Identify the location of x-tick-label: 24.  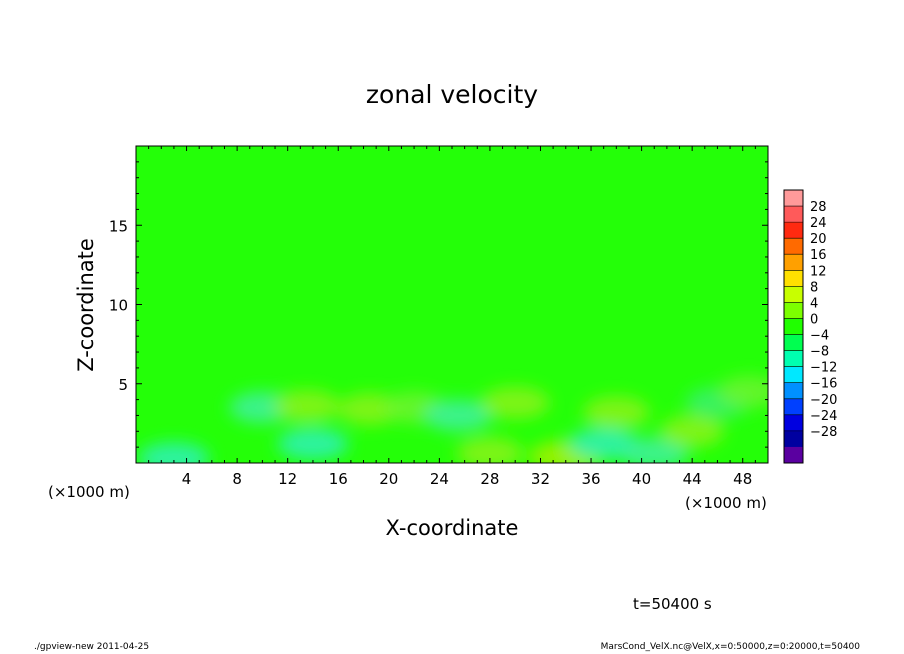
(439, 479).